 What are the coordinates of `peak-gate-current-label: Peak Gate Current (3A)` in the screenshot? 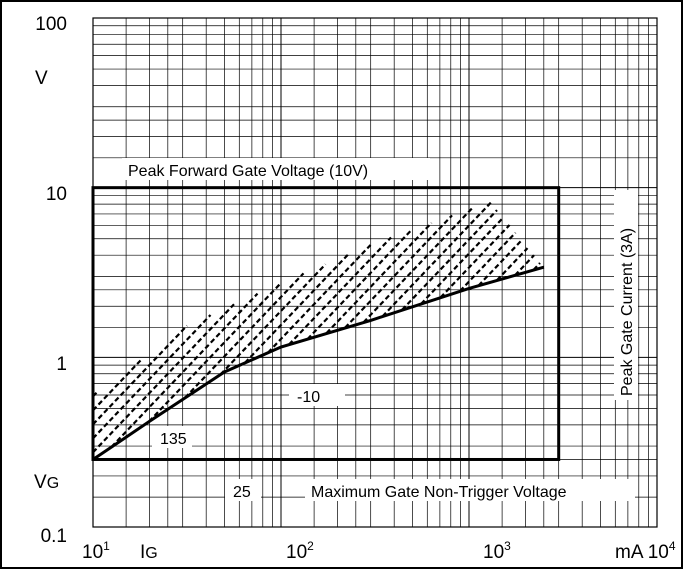 It's located at (627, 312).